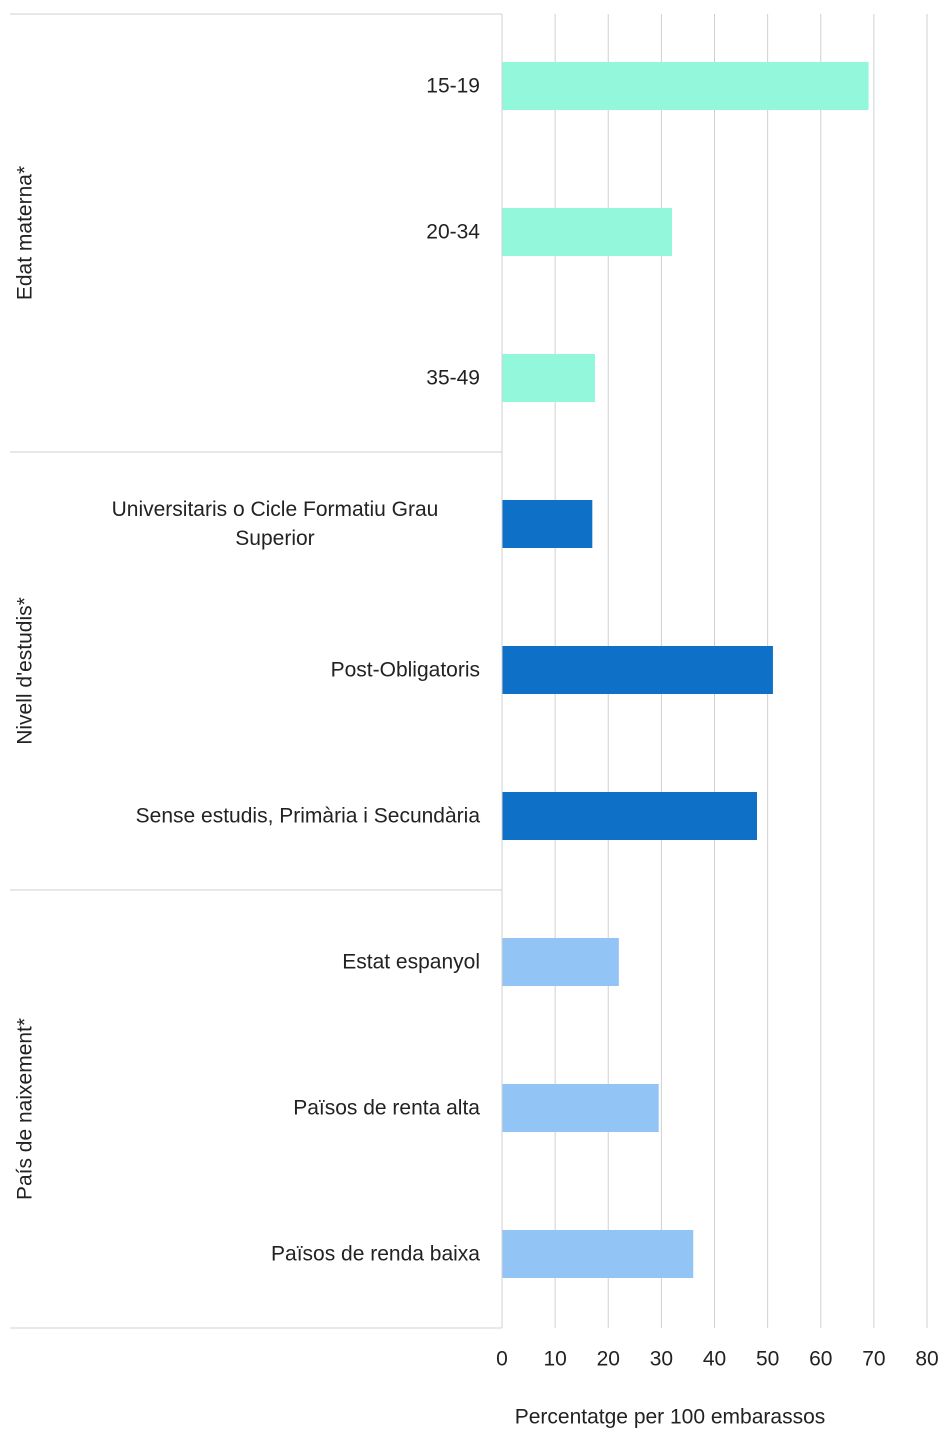  Describe the element at coordinates (453, 378) in the screenshot. I see `category-label: 35-49` at that location.